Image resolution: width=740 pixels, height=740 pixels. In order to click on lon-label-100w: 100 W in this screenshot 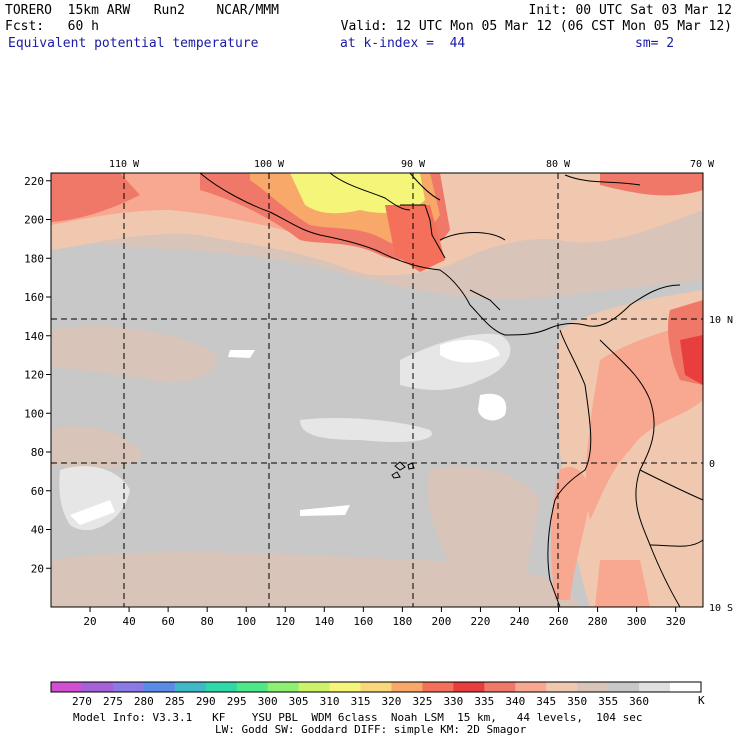, I will do `click(269, 164)`.